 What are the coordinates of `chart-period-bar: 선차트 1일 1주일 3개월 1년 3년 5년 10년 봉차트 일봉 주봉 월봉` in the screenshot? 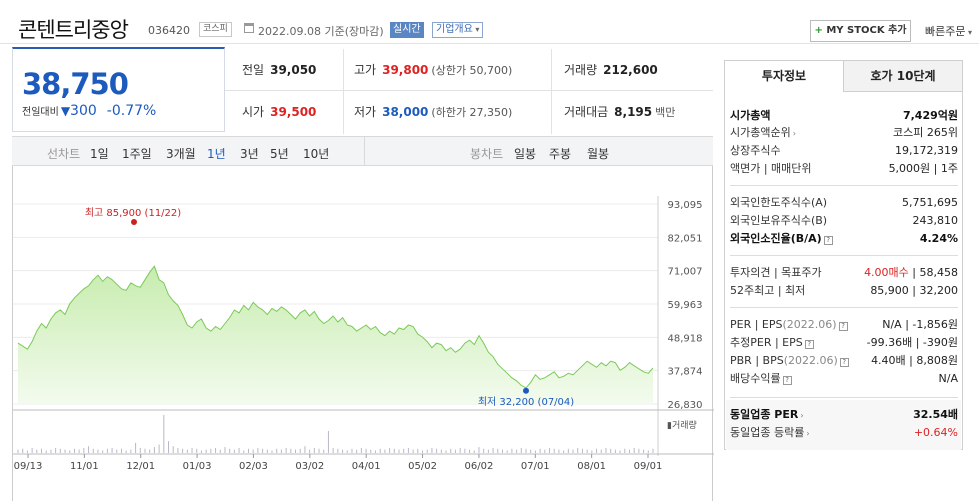 It's located at (362, 151).